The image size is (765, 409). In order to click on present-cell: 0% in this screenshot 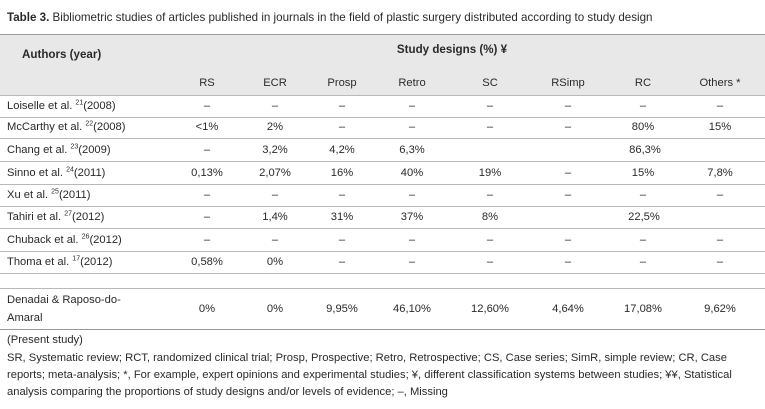, I will do `click(275, 309)`.